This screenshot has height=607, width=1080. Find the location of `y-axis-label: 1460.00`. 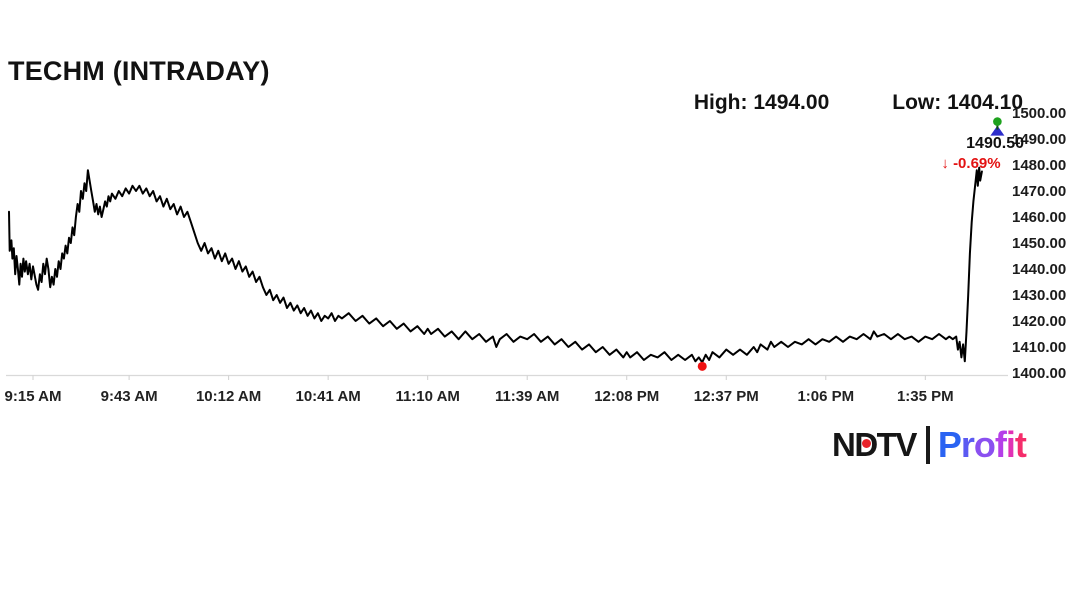

y-axis-label: 1460.00 is located at coordinates (1039, 217).